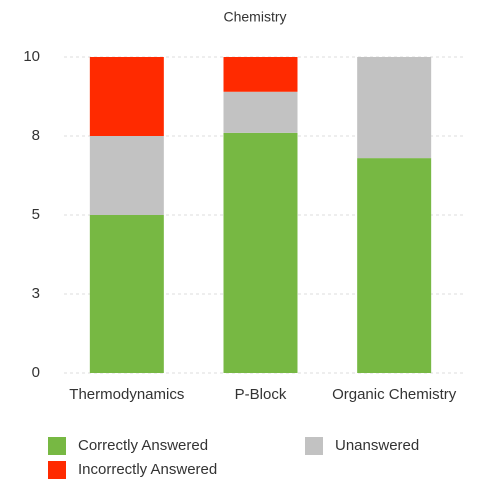 This screenshot has width=485, height=484. I want to click on y-tick-label: 10, so click(31, 56).